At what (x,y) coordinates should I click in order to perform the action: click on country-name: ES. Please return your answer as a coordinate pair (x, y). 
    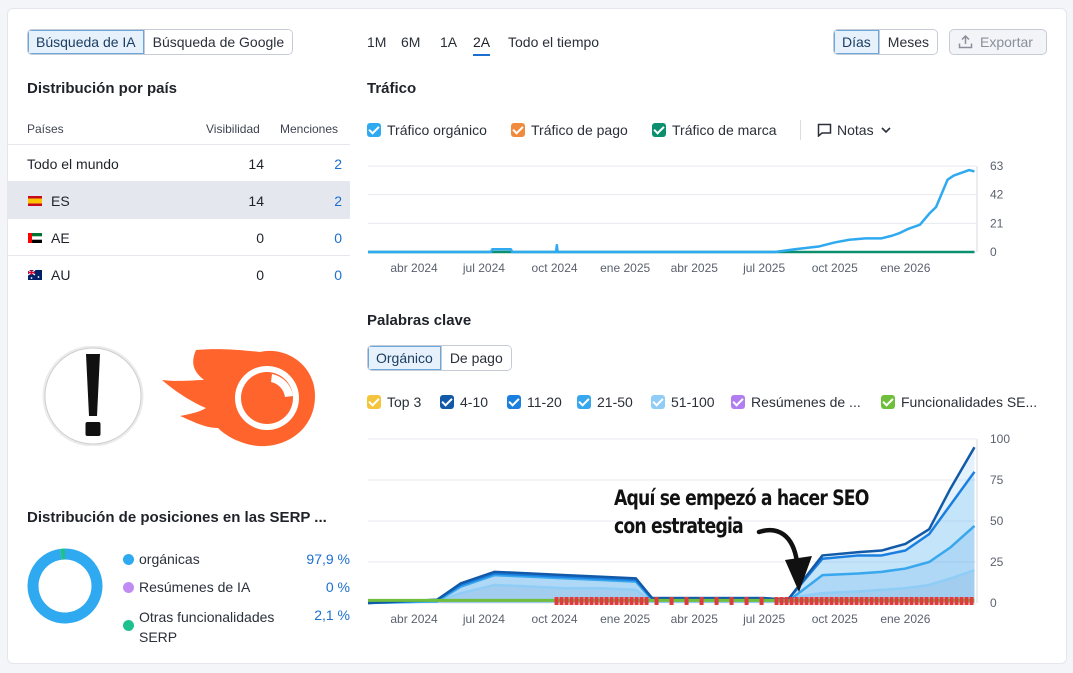
    Looking at the image, I should click on (60, 201).